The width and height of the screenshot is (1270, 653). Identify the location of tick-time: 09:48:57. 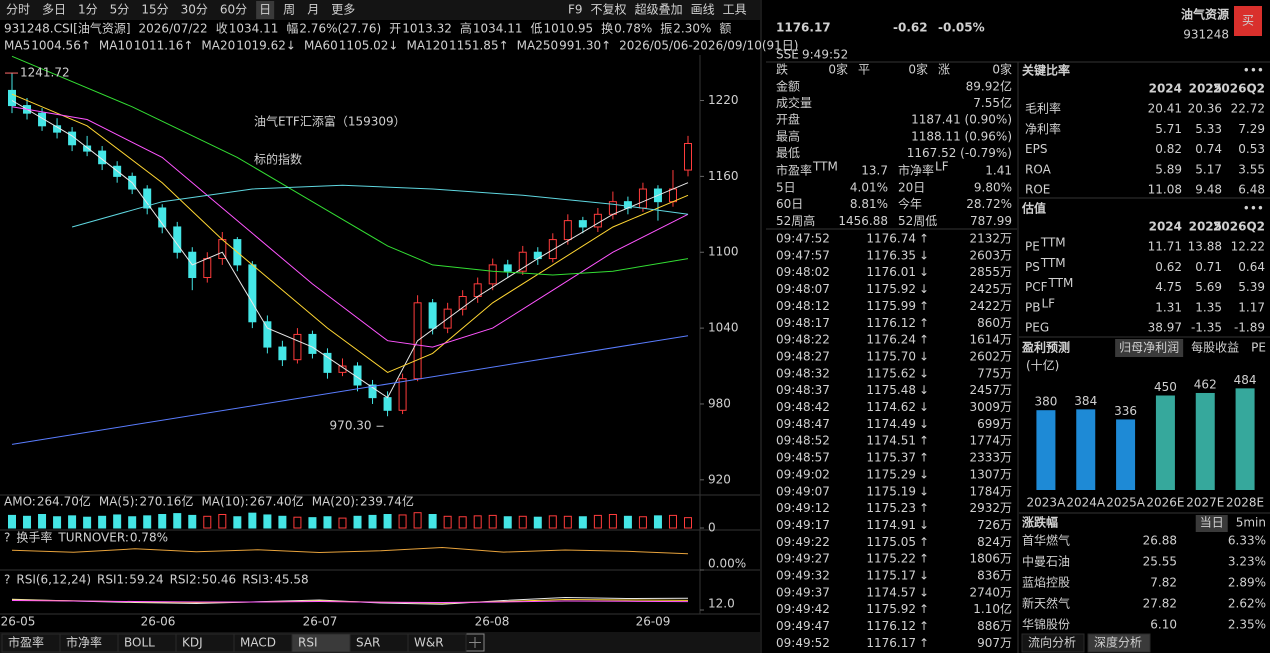
(803, 458).